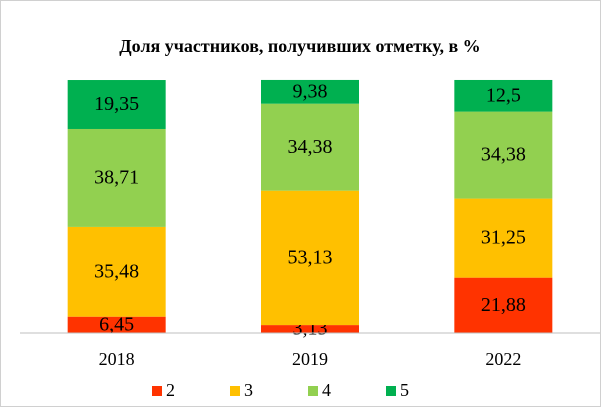 The image size is (601, 407). I want to click on data-label: 31,25, so click(503, 238).